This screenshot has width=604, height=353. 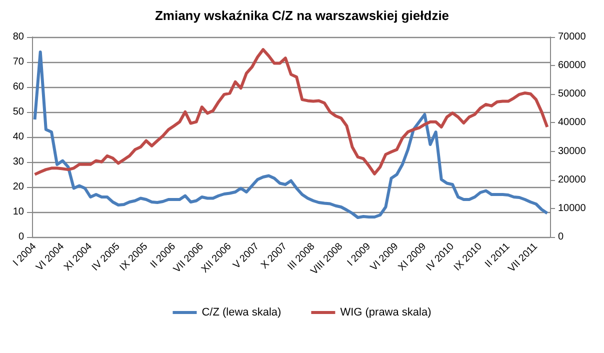 I want to click on y2-tick-label: 30000, so click(x=572, y=151).